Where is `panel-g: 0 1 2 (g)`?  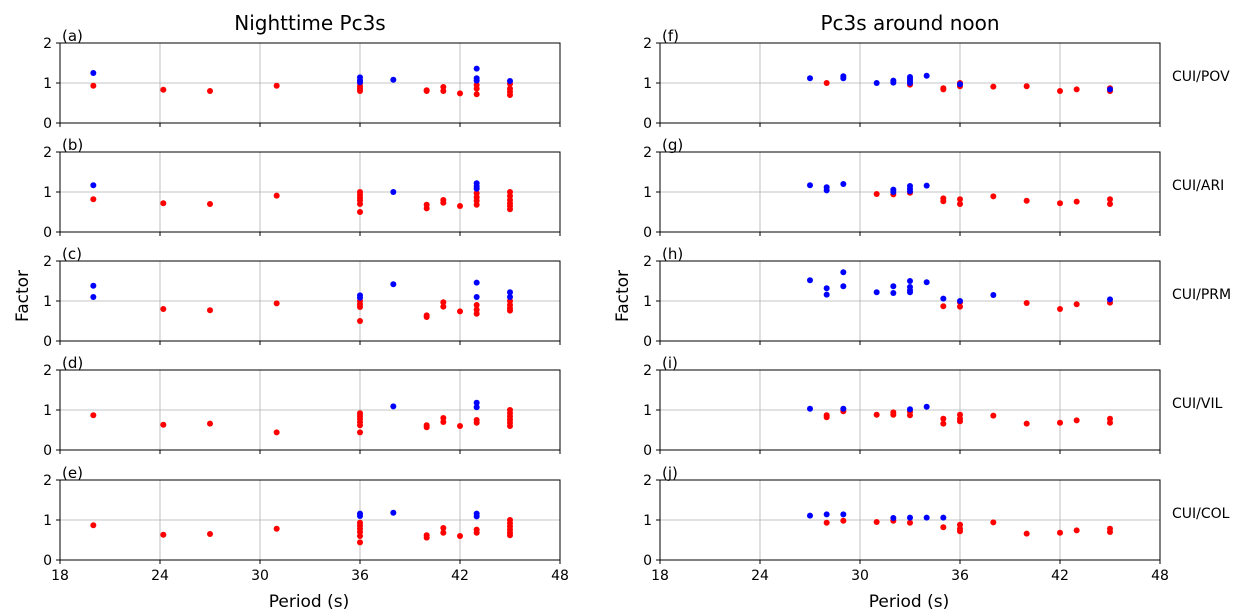 panel-g: 0 1 2 (g) is located at coordinates (902, 188).